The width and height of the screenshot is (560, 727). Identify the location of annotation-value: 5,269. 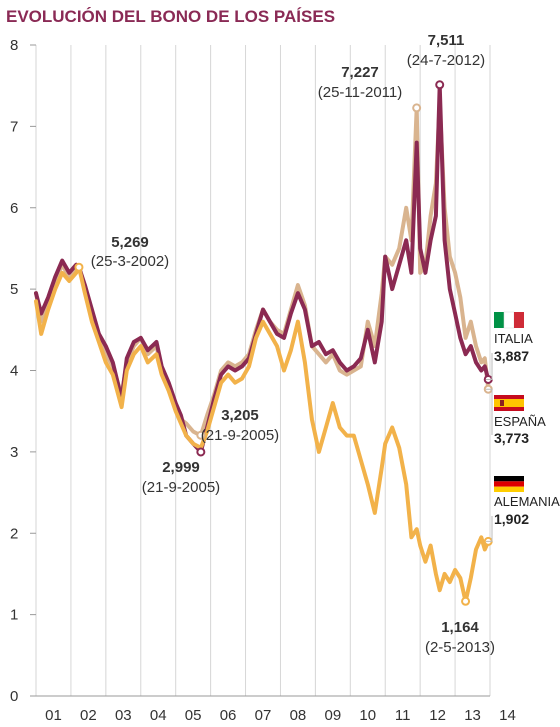
(130, 242).